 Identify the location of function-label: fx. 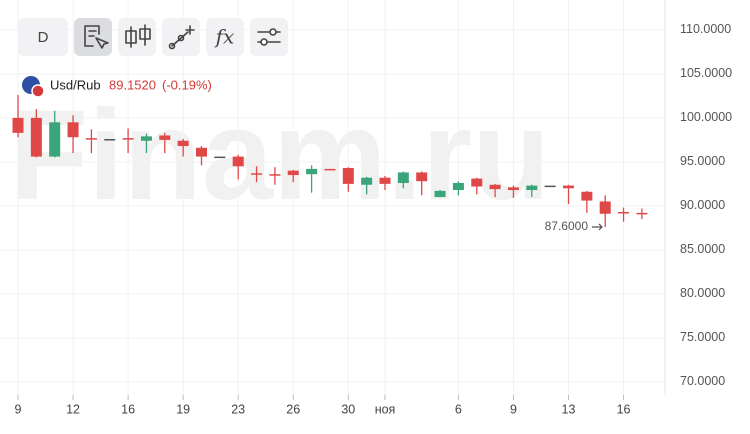
(224, 37).